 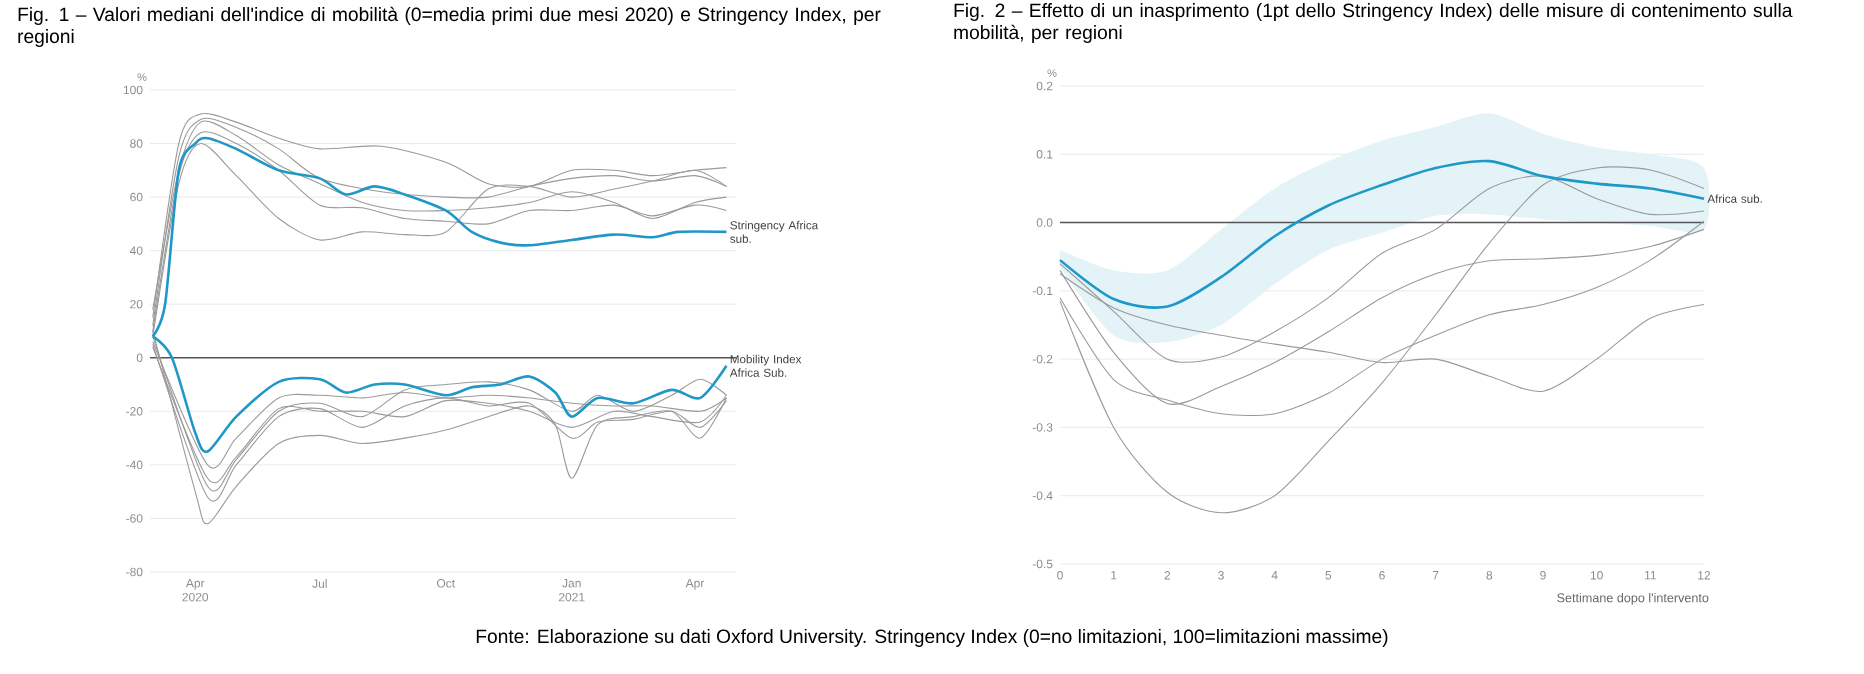 I want to click on chart-title: Fig. 2 – Effetto di un inasprimento (1pt dello Stringency Index) delle misure di contenimento sulla mobilità, per regioni, so click(x=1373, y=23).